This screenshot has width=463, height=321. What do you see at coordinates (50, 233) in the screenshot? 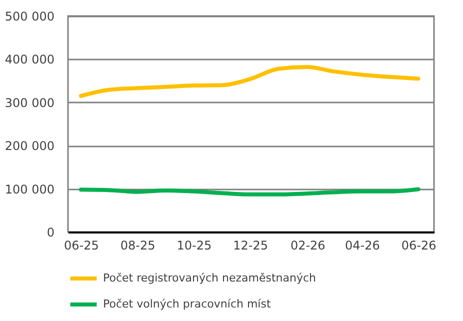
I see `y-tick-label: 0` at bounding box center [50, 233].